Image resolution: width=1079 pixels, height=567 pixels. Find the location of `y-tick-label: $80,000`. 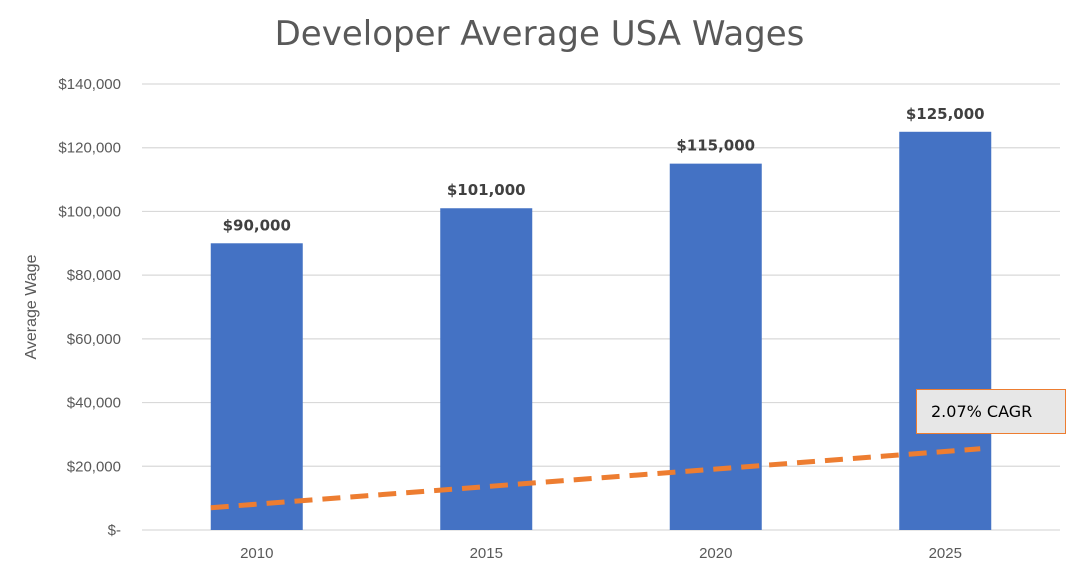

y-tick-label: $80,000 is located at coordinates (94, 275).